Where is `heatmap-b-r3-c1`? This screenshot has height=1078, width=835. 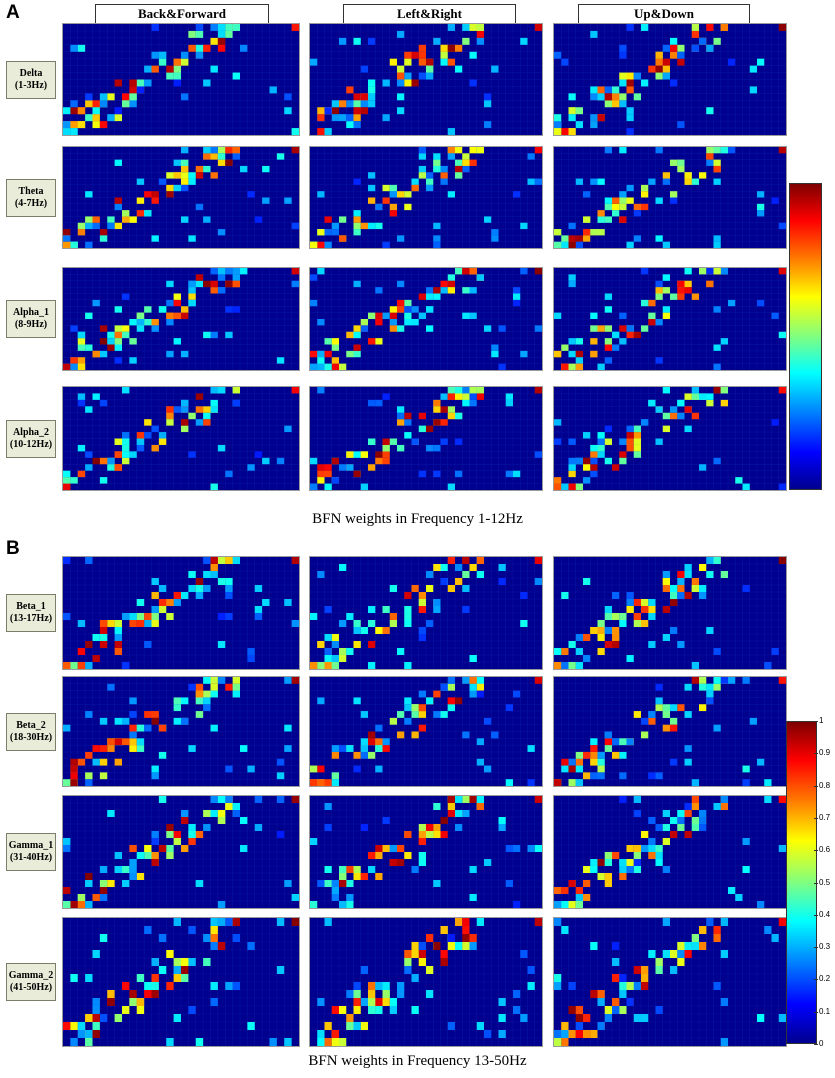 heatmap-b-r3-c1 is located at coordinates (426, 982).